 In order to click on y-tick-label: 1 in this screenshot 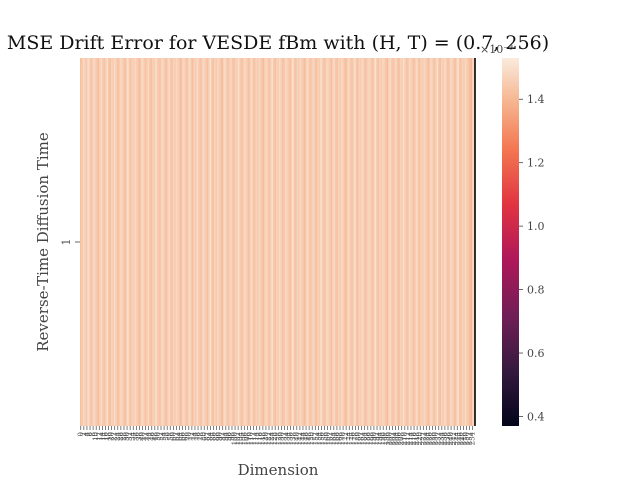, I will do `click(66, 242)`.